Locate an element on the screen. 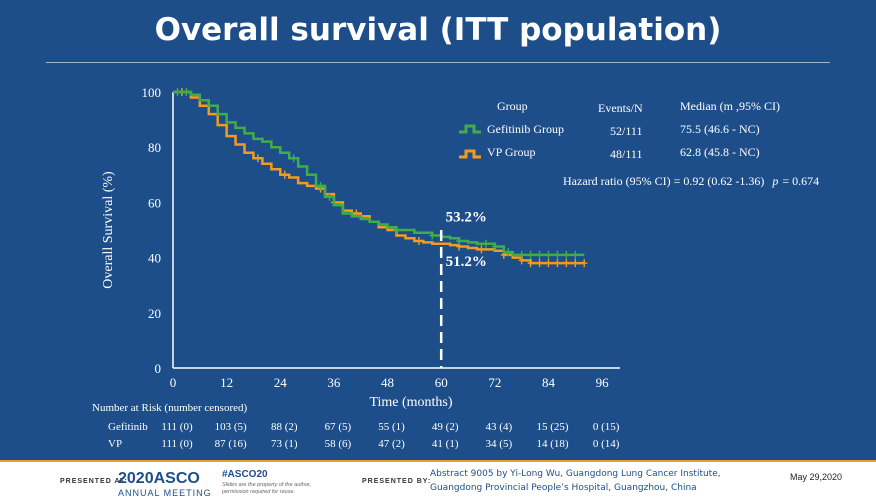 The width and height of the screenshot is (876, 499). risk-cell-gefitinib-0: 111 (0) is located at coordinates (177, 427).